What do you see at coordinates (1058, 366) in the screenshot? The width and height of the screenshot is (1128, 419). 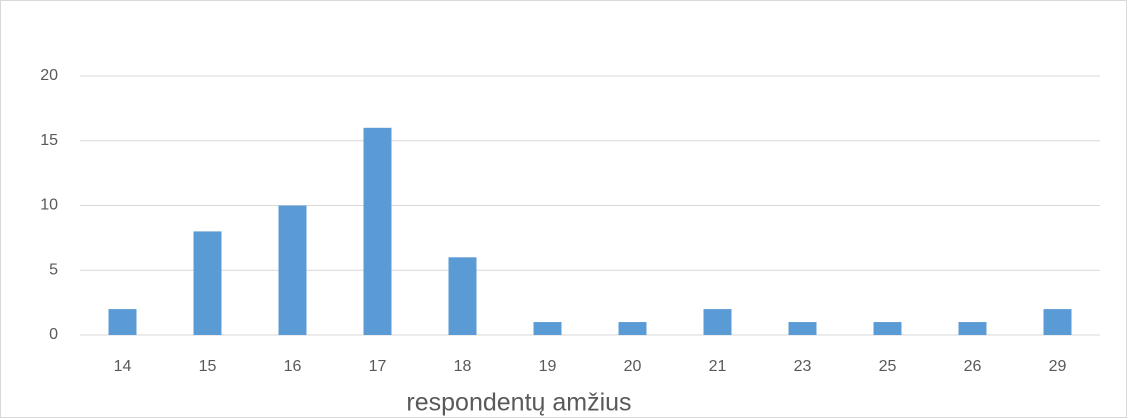 I see `x-tick-label: 29` at bounding box center [1058, 366].